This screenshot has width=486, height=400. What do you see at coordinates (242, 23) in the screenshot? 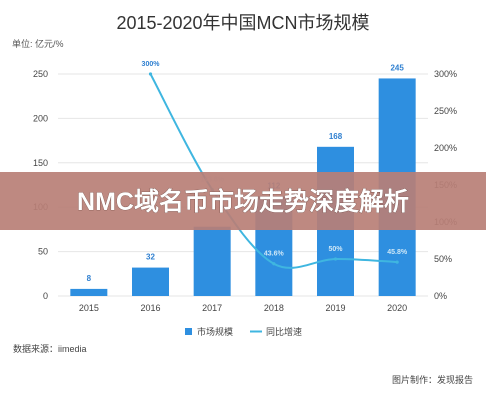
I see `chart-title: 2015-2020年中国MCN市场规模` at bounding box center [242, 23].